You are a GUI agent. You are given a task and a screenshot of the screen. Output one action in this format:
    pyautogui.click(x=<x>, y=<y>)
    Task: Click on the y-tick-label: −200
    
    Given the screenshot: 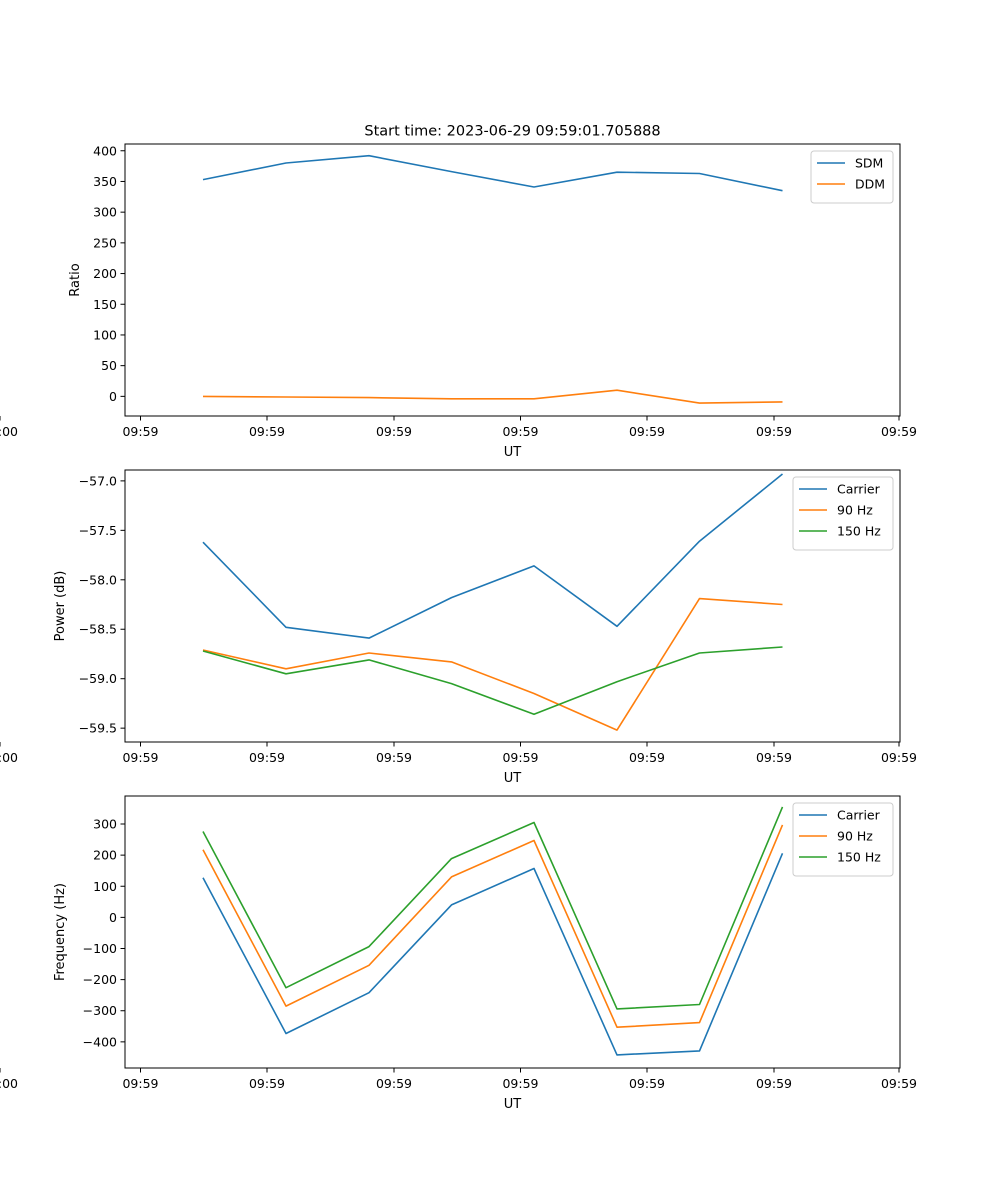 What is the action you would take?
    pyautogui.click(x=100, y=979)
    